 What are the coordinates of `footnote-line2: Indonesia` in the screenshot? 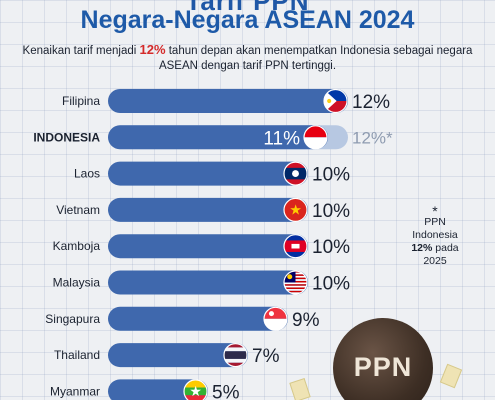 It's located at (435, 235).